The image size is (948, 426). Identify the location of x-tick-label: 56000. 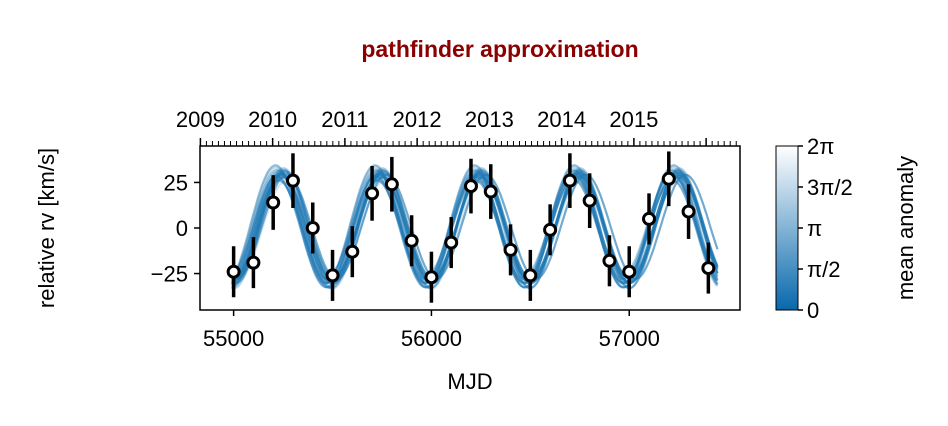
(431, 338).